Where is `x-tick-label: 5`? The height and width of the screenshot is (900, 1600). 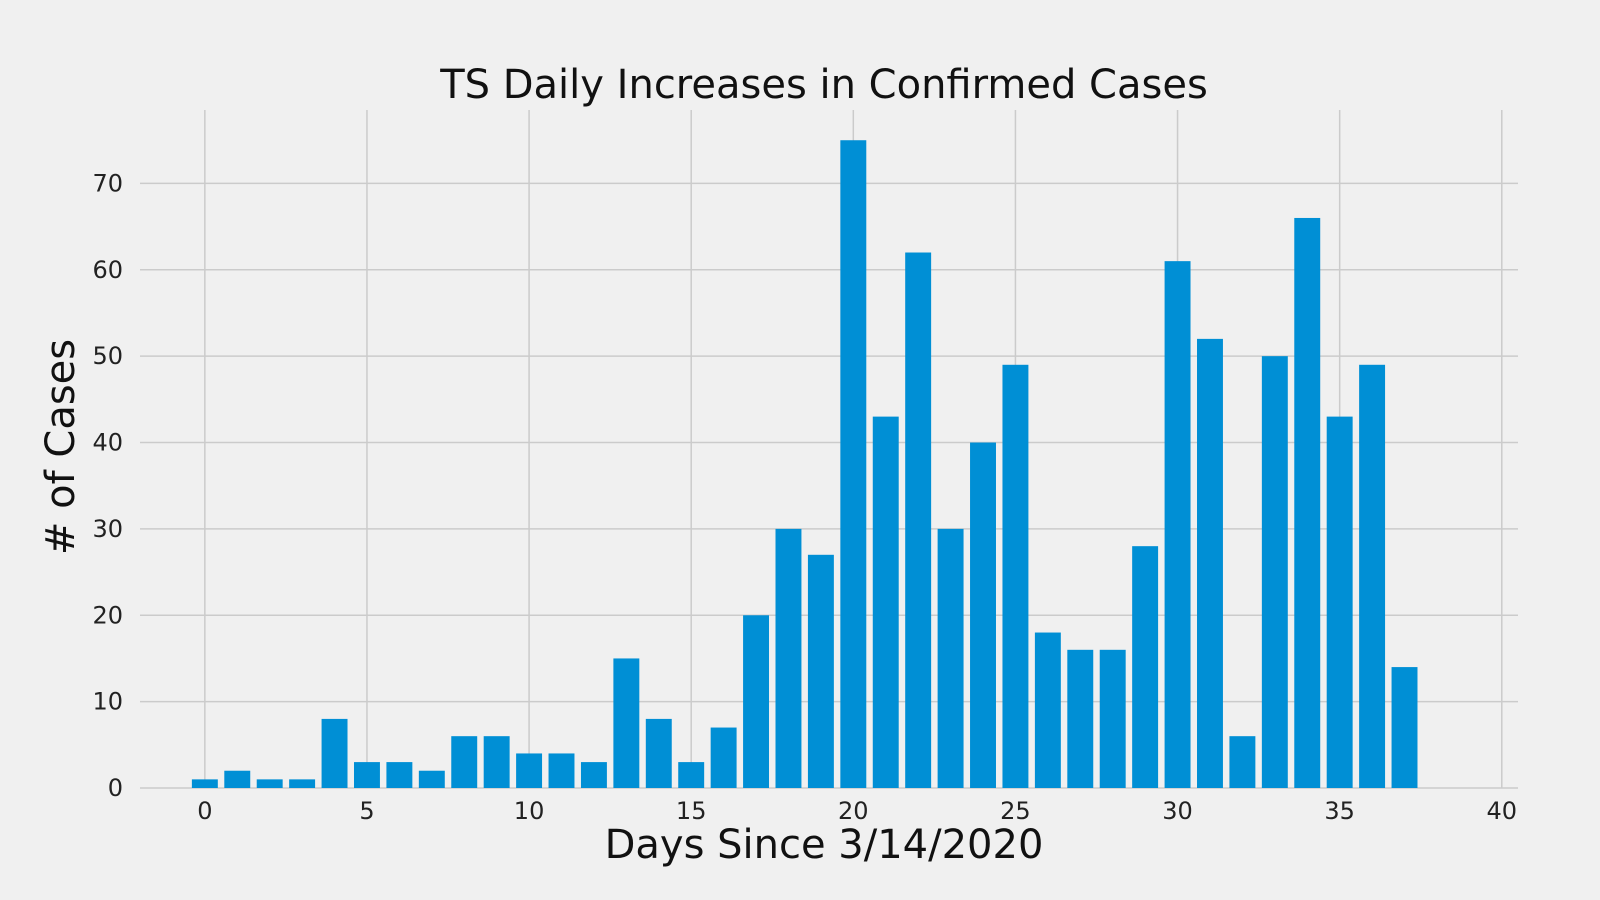
x-tick-label: 5 is located at coordinates (366, 811).